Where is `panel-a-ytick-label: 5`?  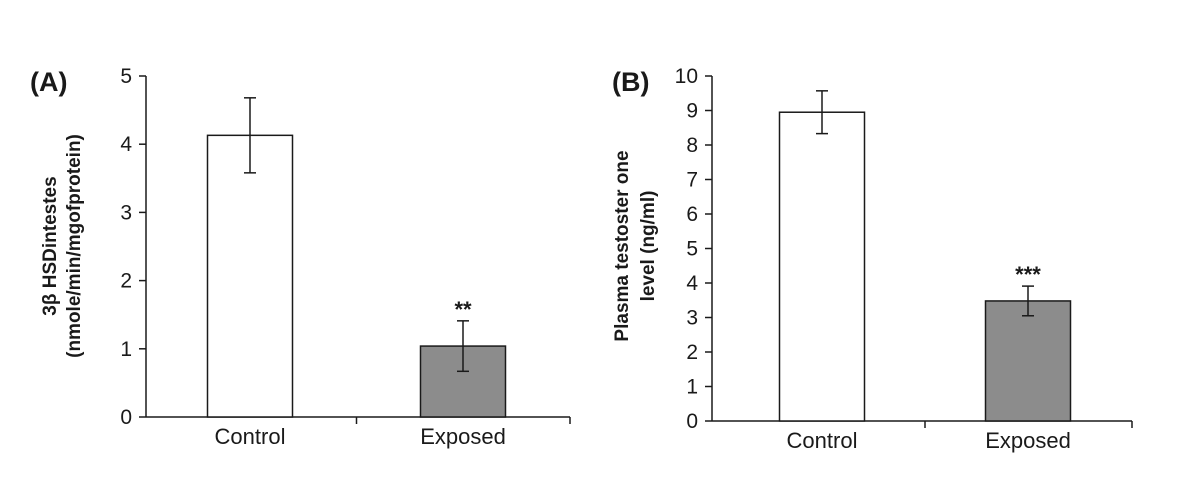
panel-a-ytick-label: 5 is located at coordinates (126, 76).